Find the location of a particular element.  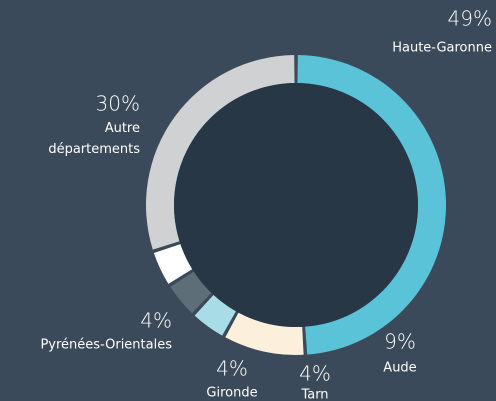

value-label: 30% is located at coordinates (118, 104).